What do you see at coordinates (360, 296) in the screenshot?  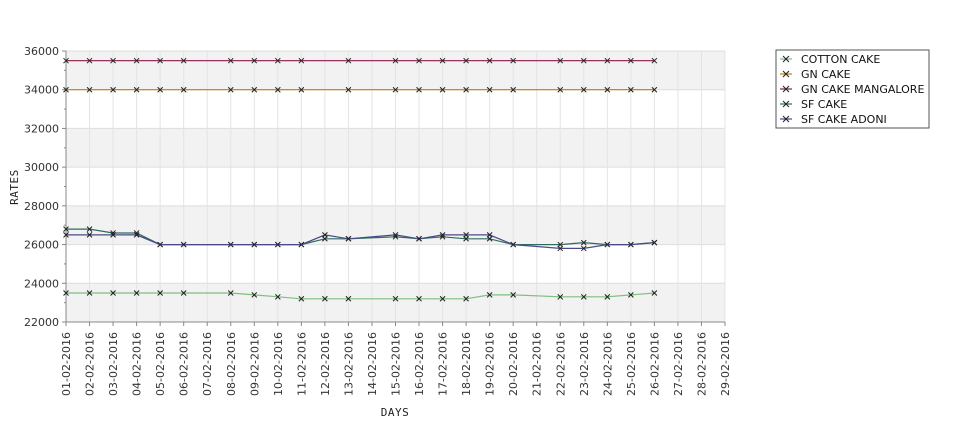 I see `series-cotton-cake` at bounding box center [360, 296].